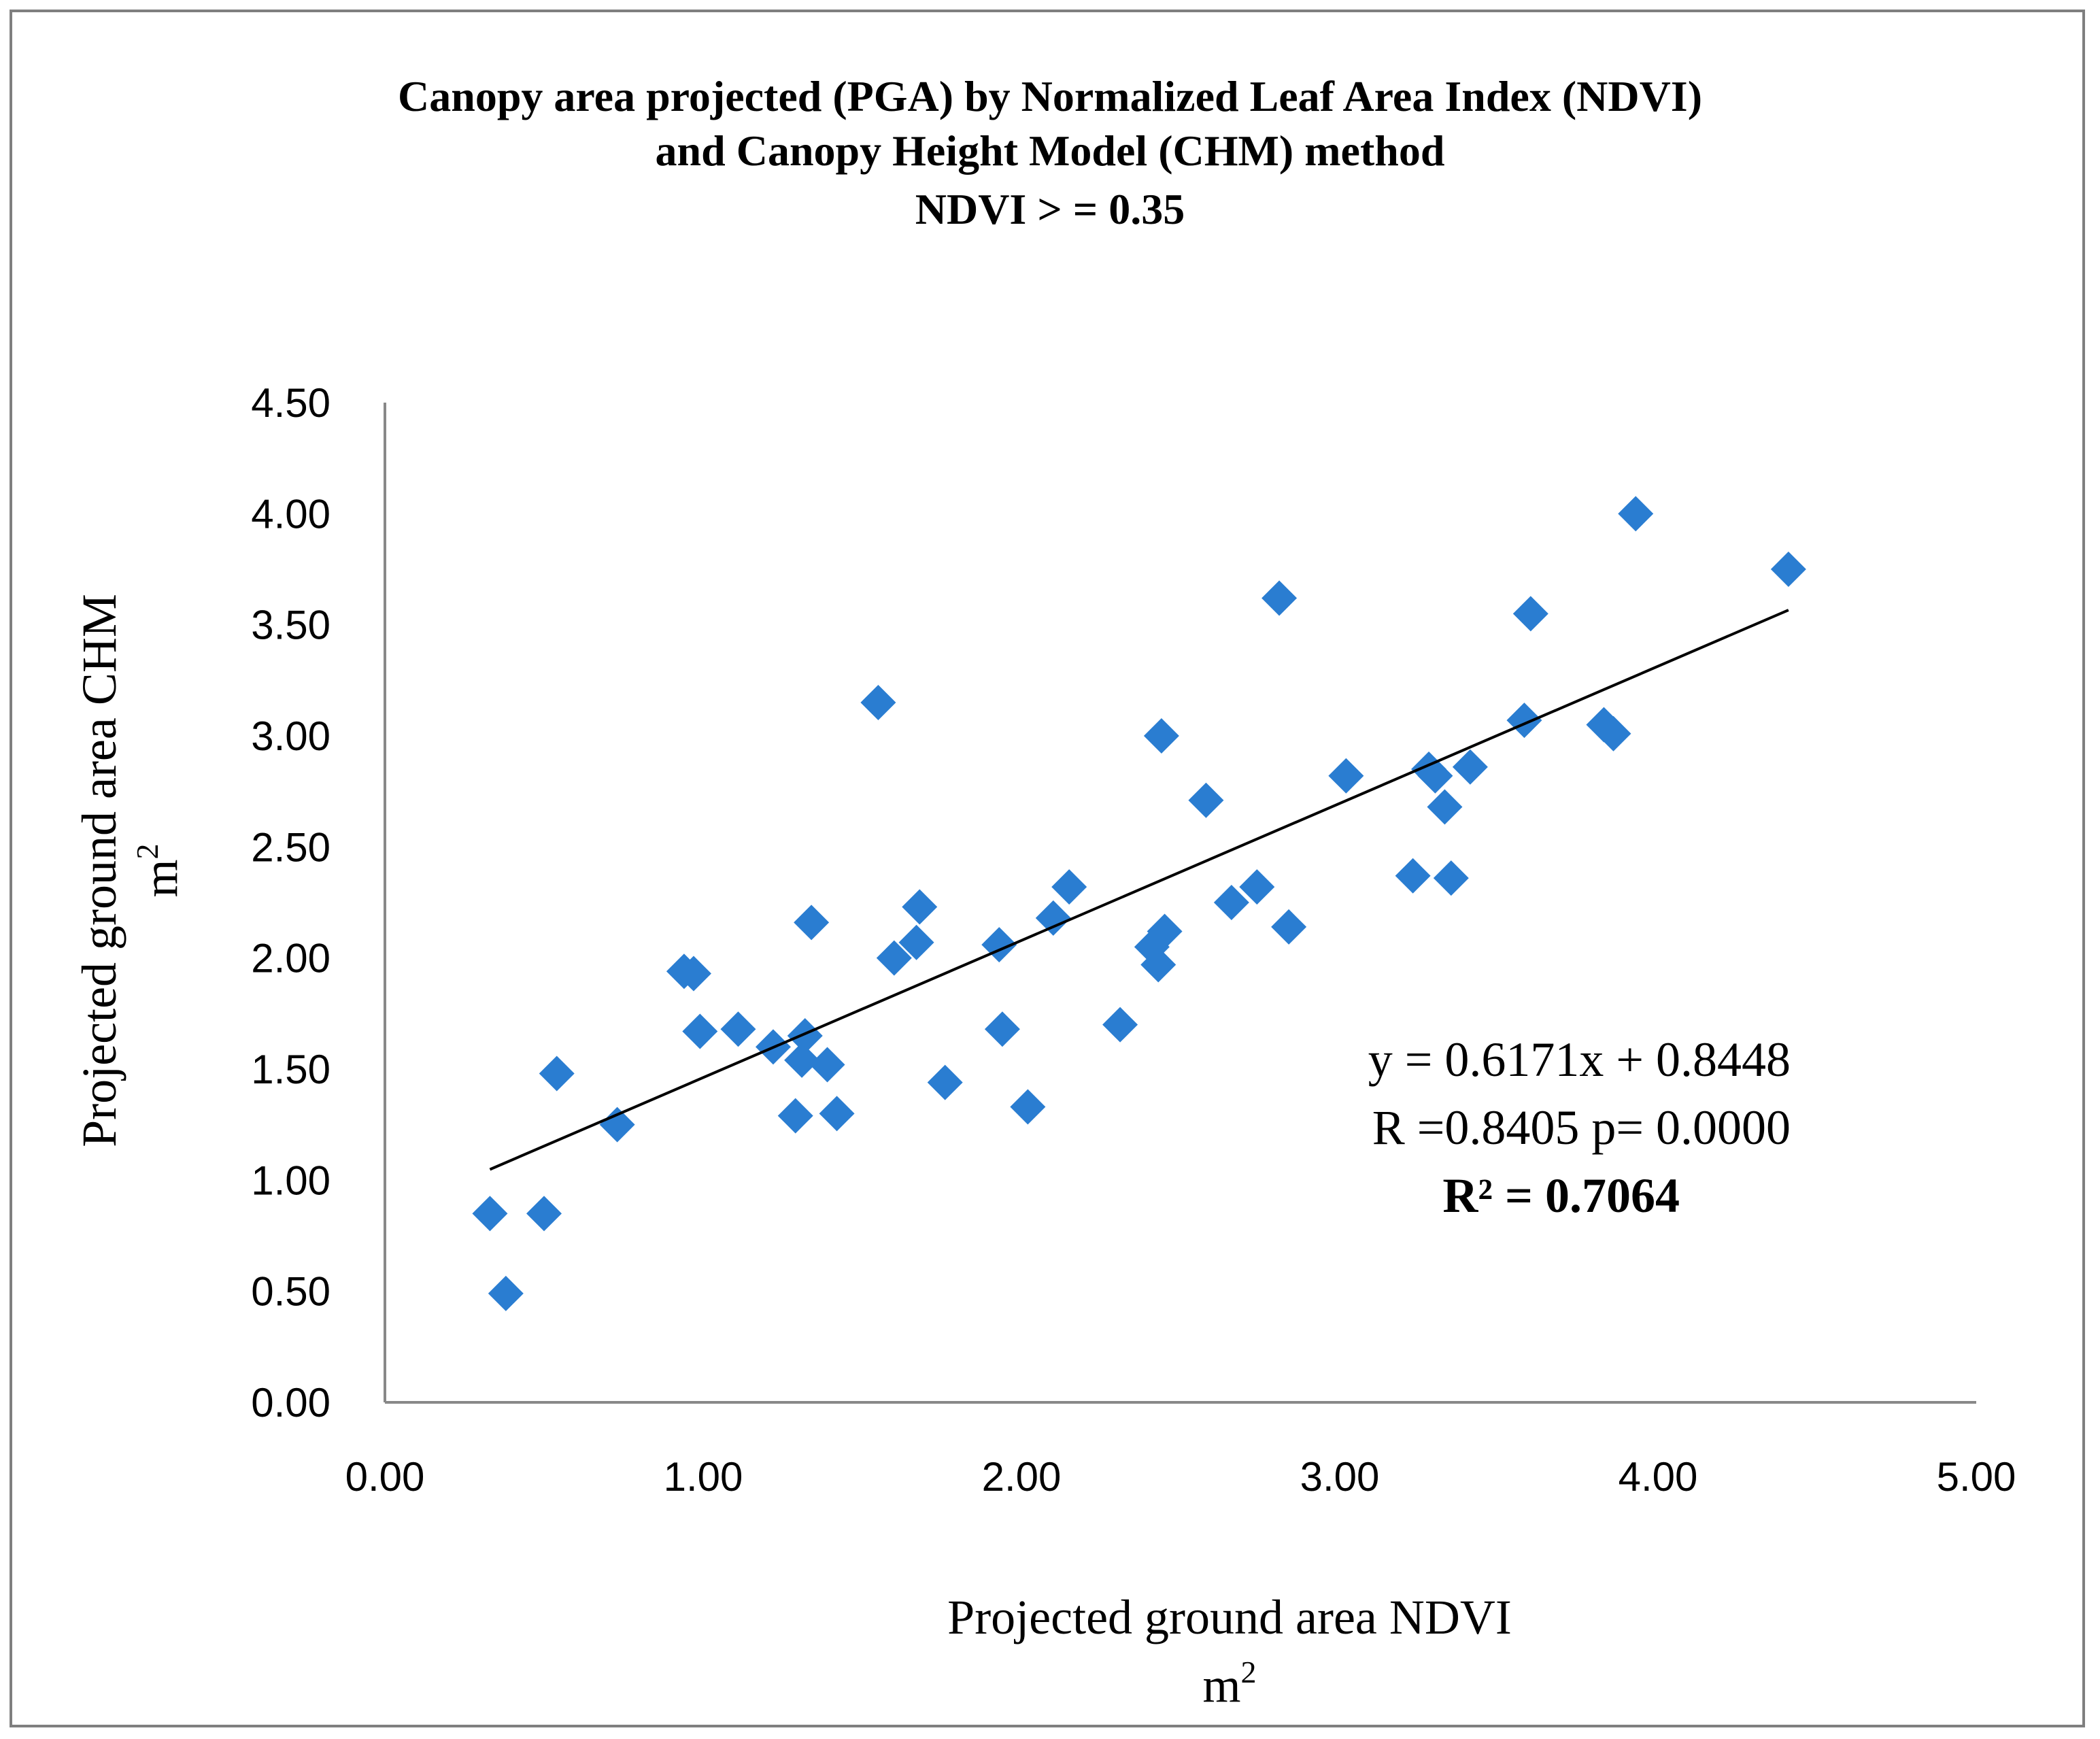 This screenshot has height=1739, width=2100. I want to click on x-axis-title: Projected ground area NDVI, so click(1229, 1617).